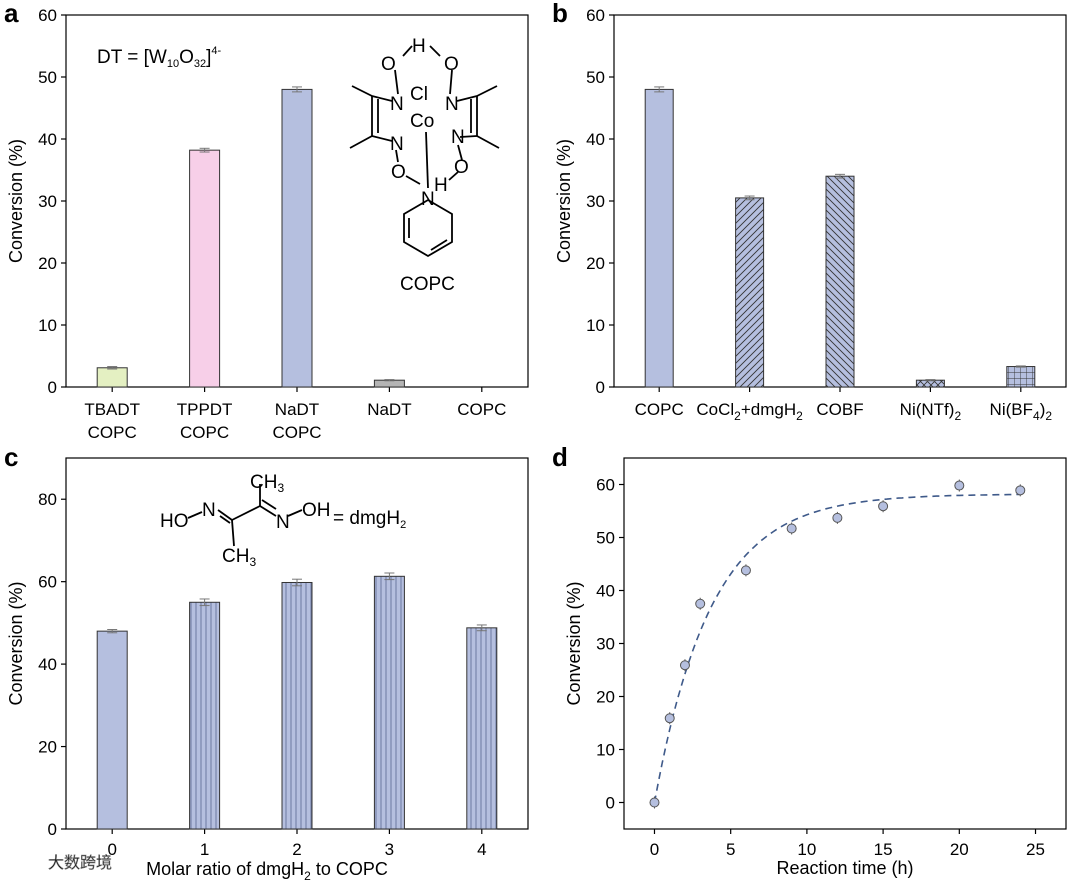  Describe the element at coordinates (839, 409) in the screenshot. I see `panel-b-category-label: COBF` at that location.